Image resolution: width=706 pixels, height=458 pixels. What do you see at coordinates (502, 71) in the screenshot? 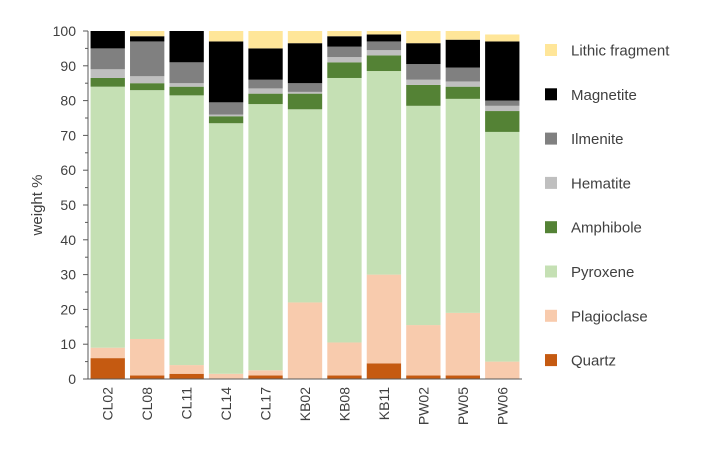
I see `bar-segment-pw06-magnetite` at bounding box center [502, 71].